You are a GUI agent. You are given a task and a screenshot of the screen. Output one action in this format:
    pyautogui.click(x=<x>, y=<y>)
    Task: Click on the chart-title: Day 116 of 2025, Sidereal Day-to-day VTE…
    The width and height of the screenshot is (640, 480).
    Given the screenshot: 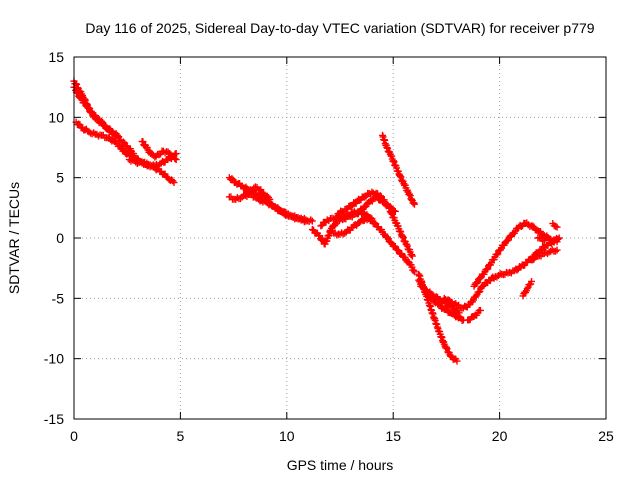 What is the action you would take?
    pyautogui.click(x=339, y=28)
    